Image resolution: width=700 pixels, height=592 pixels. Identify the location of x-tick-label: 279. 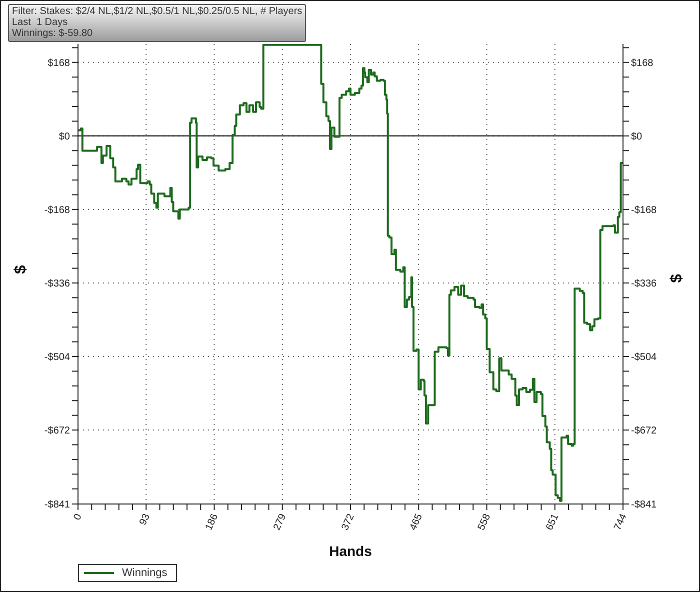
(280, 522).